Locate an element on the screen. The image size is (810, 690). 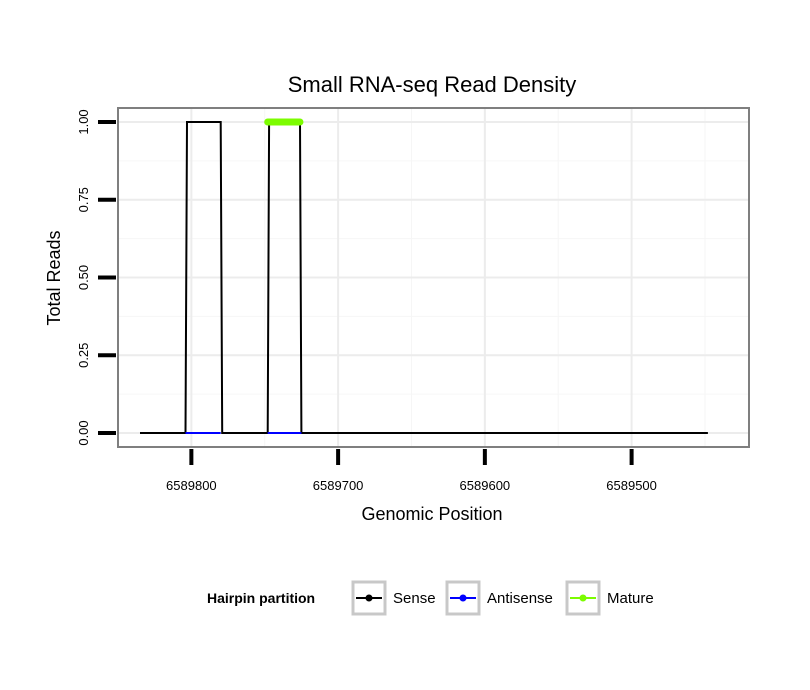
y-tick-label: 0.25 is located at coordinates (83, 355).